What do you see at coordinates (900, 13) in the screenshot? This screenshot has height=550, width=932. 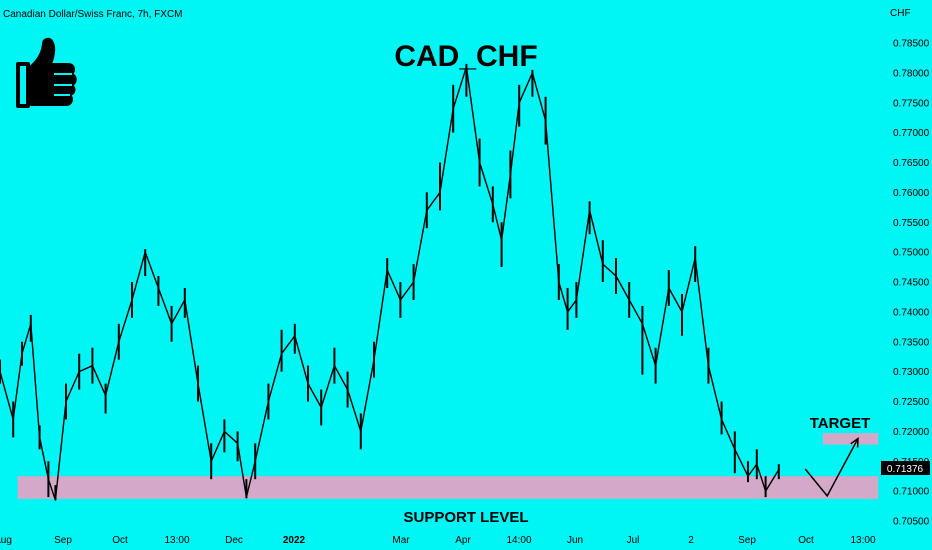 I see `currency-label: CHF` at bounding box center [900, 13].